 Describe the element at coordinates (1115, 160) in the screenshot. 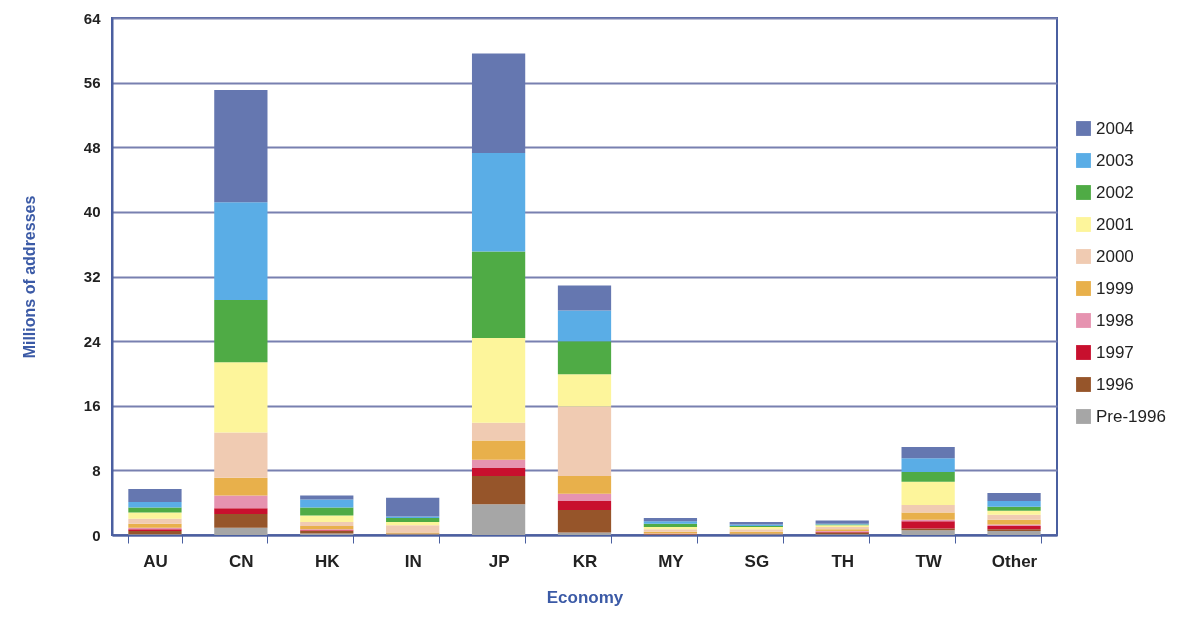

I see `legend-label: 2003` at that location.